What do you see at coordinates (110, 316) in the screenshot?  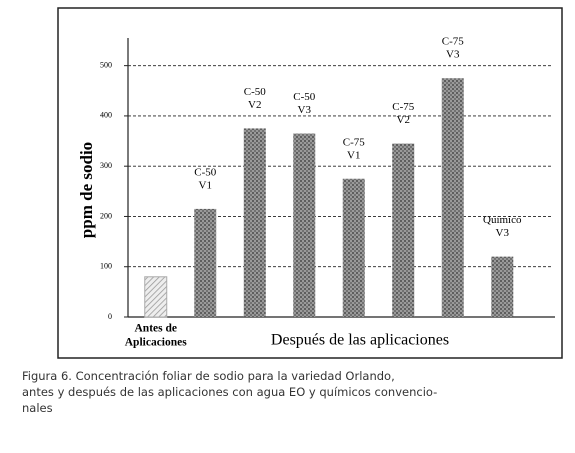 I see `y-tick-label: 0` at bounding box center [110, 316].